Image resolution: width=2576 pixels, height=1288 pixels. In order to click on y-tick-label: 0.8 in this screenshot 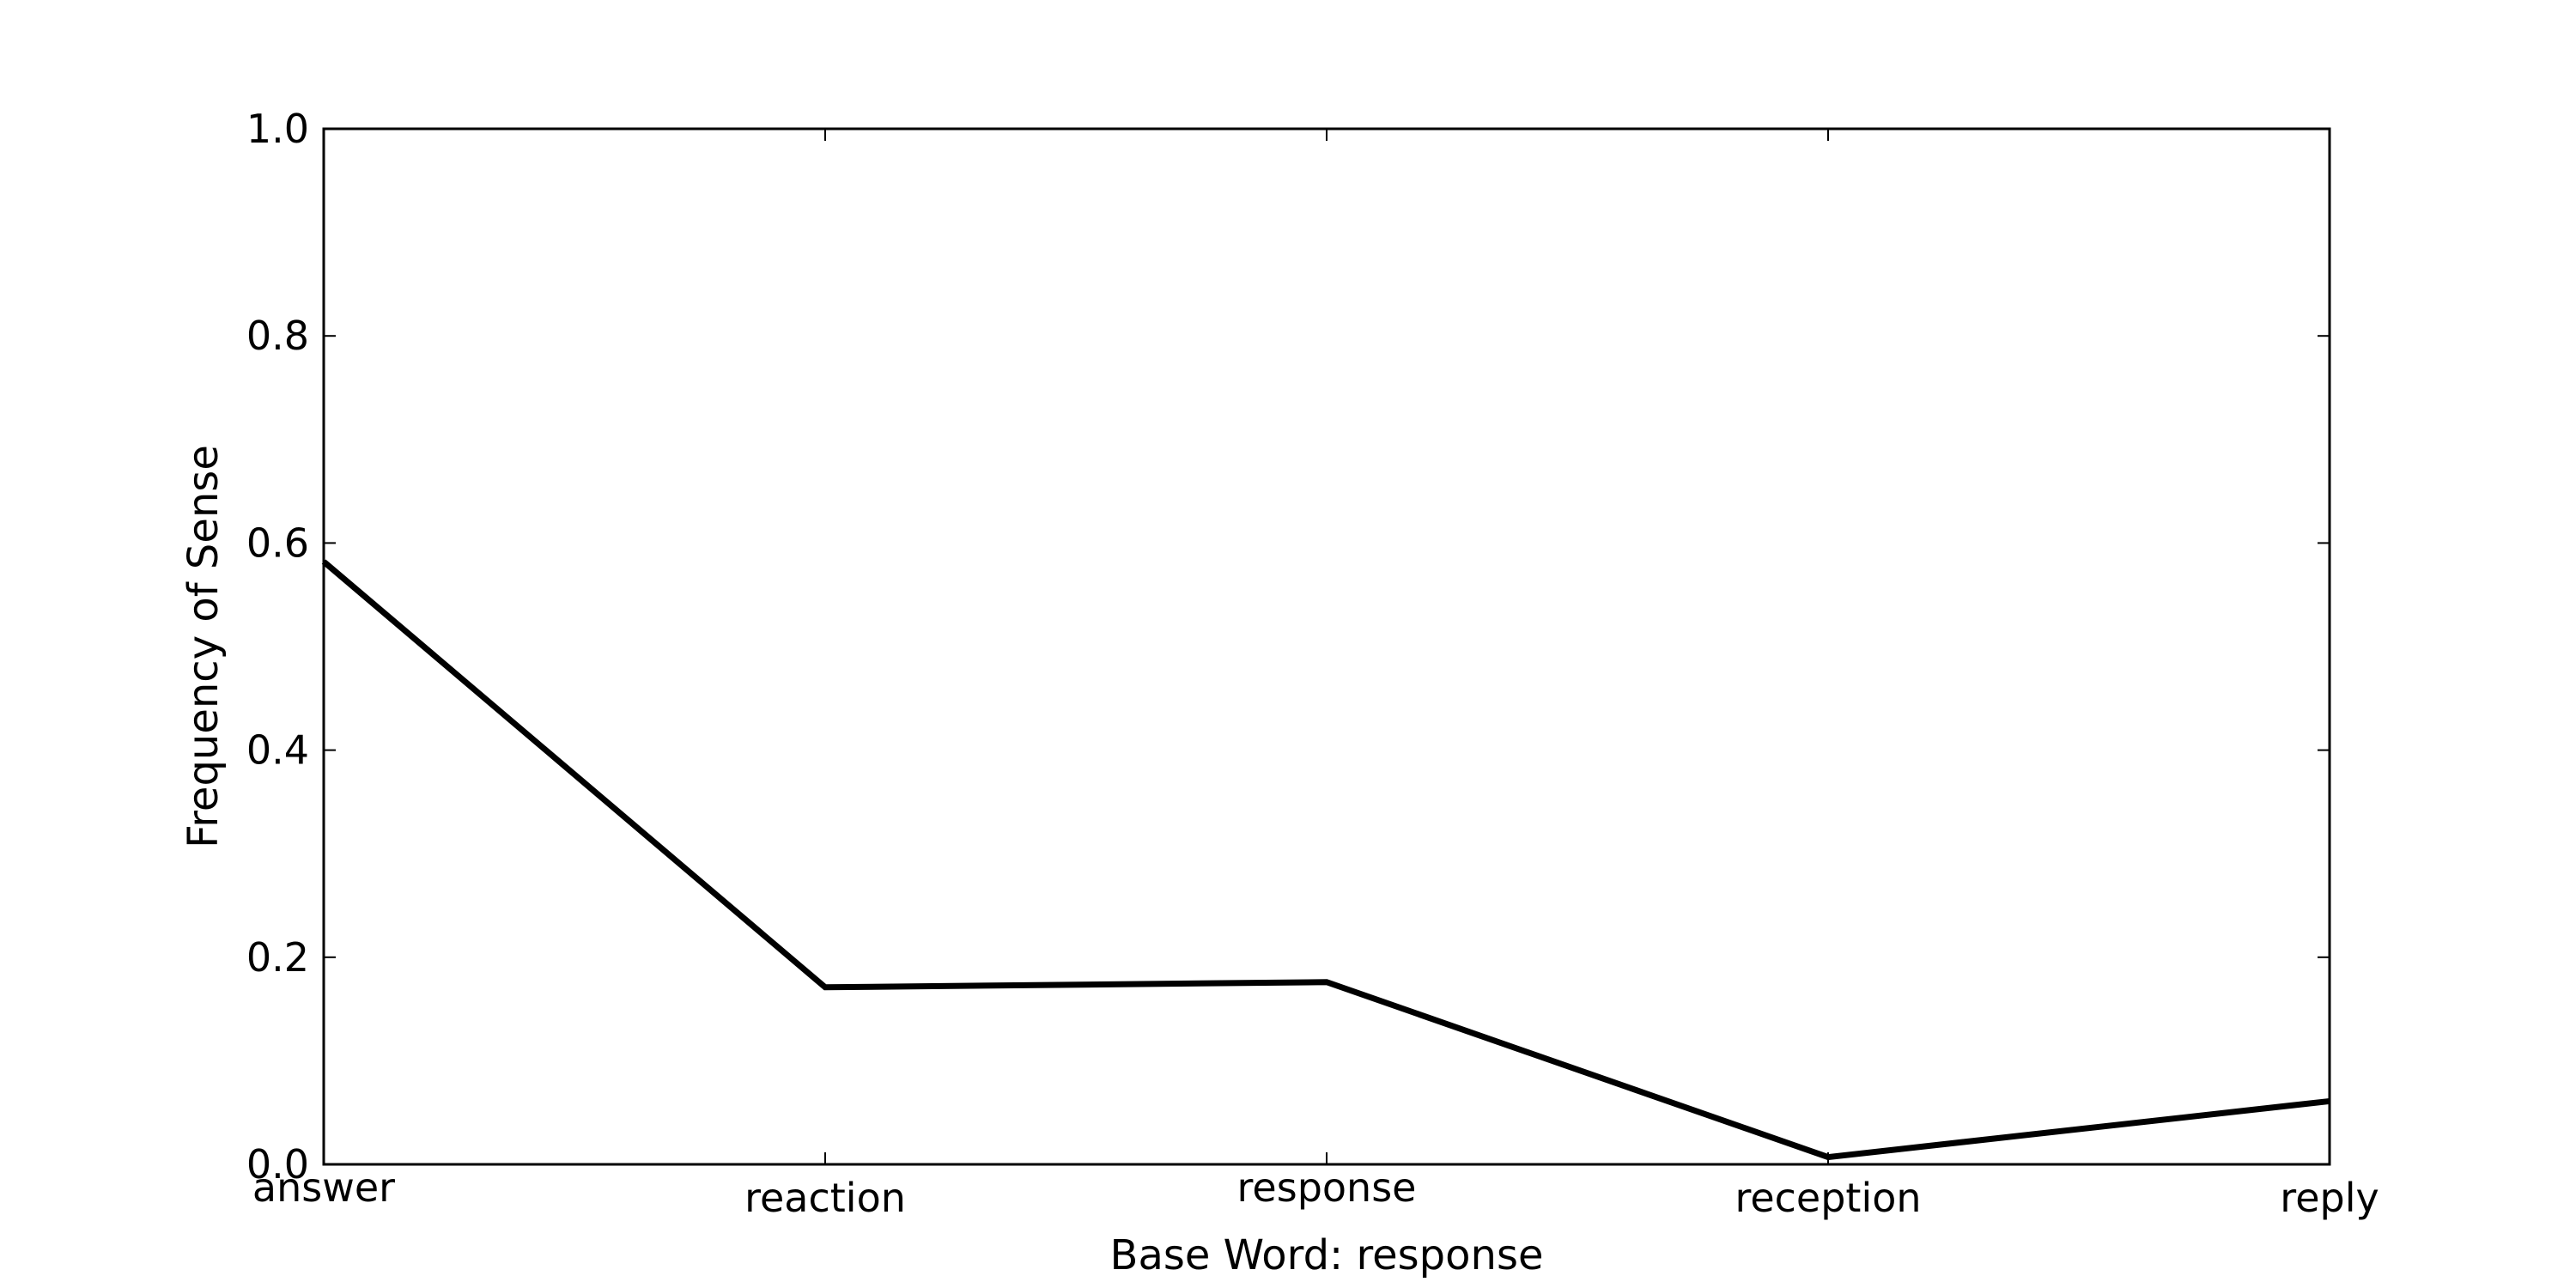, I will do `click(278, 336)`.